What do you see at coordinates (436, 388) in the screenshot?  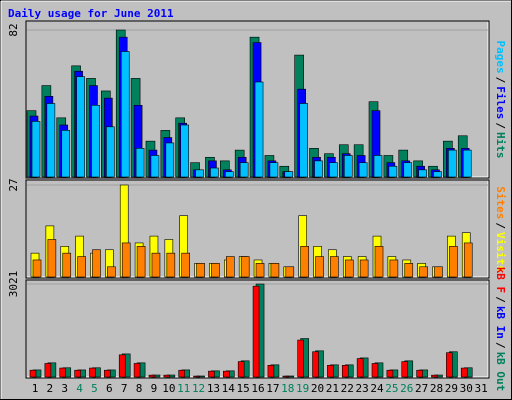 I see `x-tick-label: 28` at bounding box center [436, 388].